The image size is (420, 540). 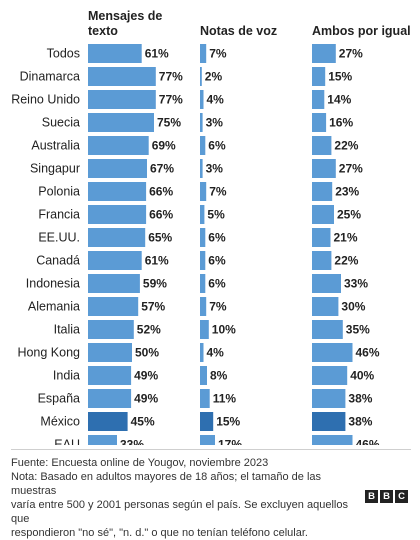 What do you see at coordinates (214, 77) in the screenshot?
I see `value-label-notas-de-voz-dinamarca: 2%` at bounding box center [214, 77].